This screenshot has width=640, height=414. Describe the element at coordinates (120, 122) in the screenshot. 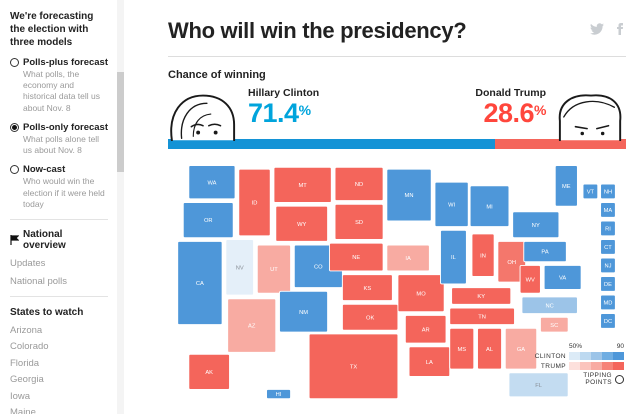

I see `scrollbar-thumb` at that location.